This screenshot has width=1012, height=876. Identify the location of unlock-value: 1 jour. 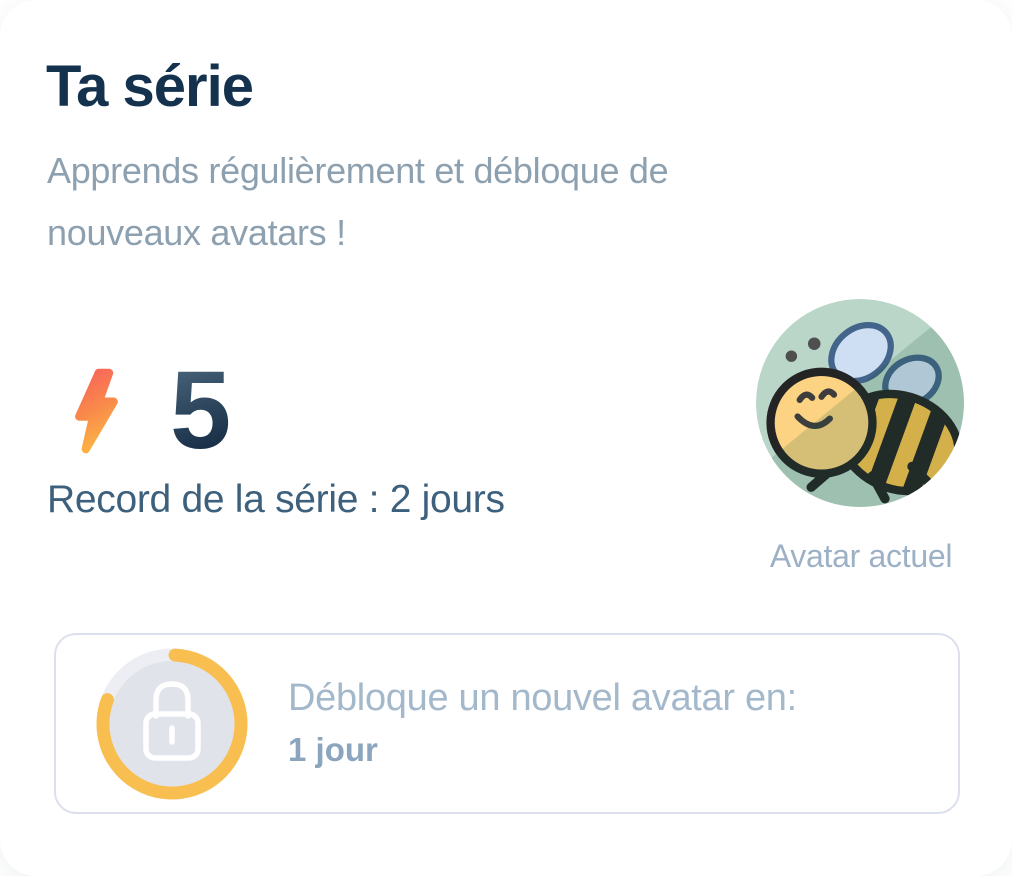
(333, 750).